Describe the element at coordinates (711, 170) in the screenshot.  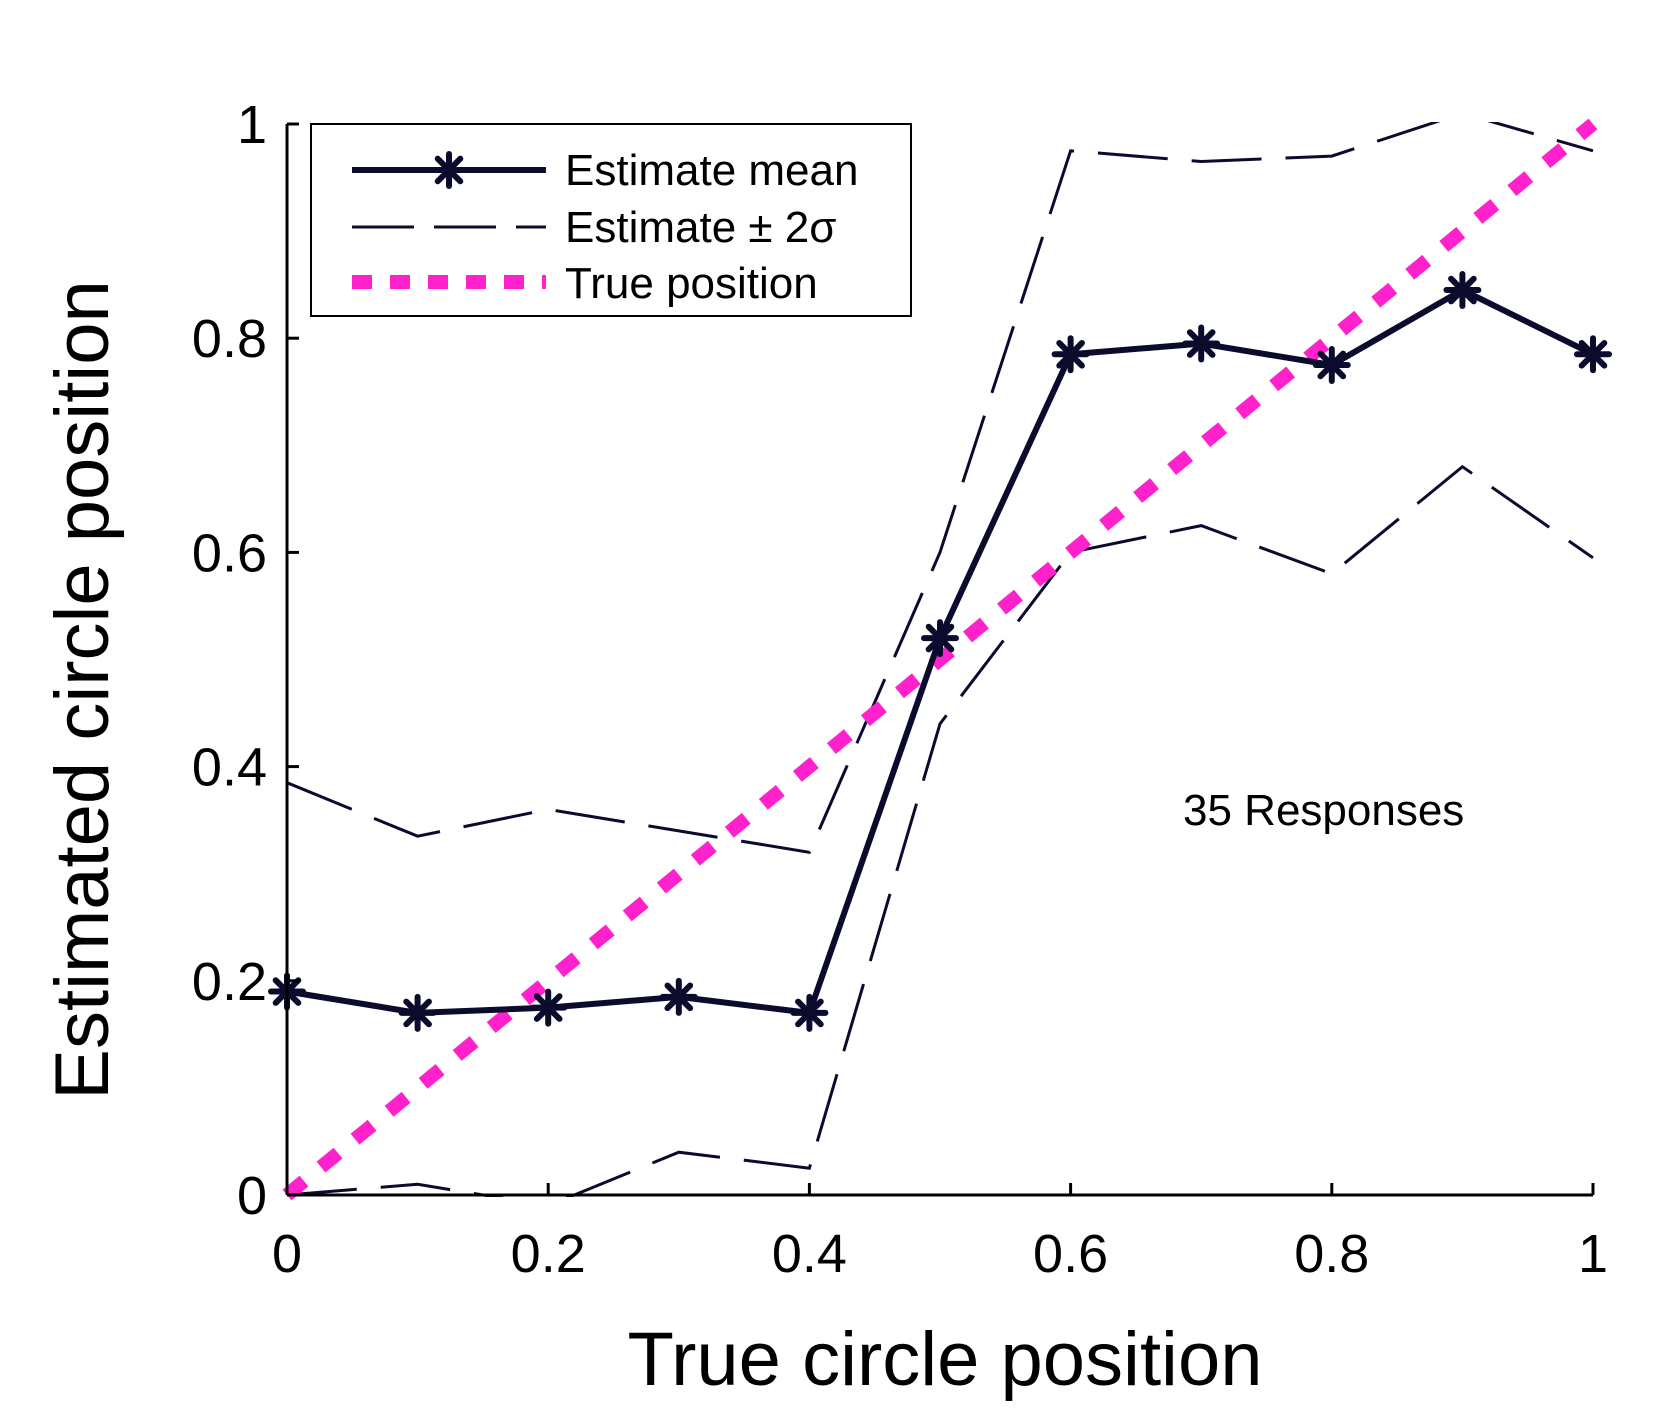
I see `legend-label-estimate-mean: Estimate mean` at that location.